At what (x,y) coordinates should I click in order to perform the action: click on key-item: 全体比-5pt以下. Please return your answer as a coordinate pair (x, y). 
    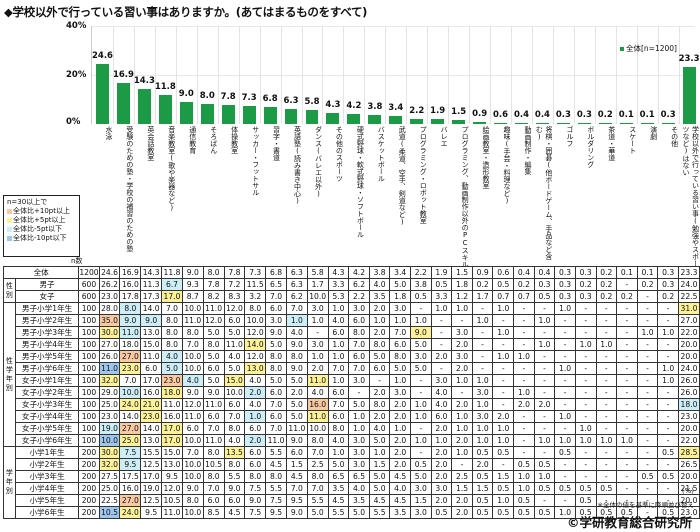
    Looking at the image, I should click on (41, 229).